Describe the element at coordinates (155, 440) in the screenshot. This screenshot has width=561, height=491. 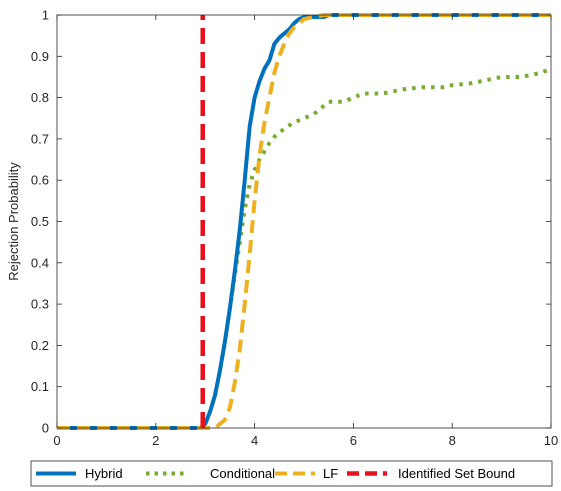
I see `x-tick-label: 2` at that location.